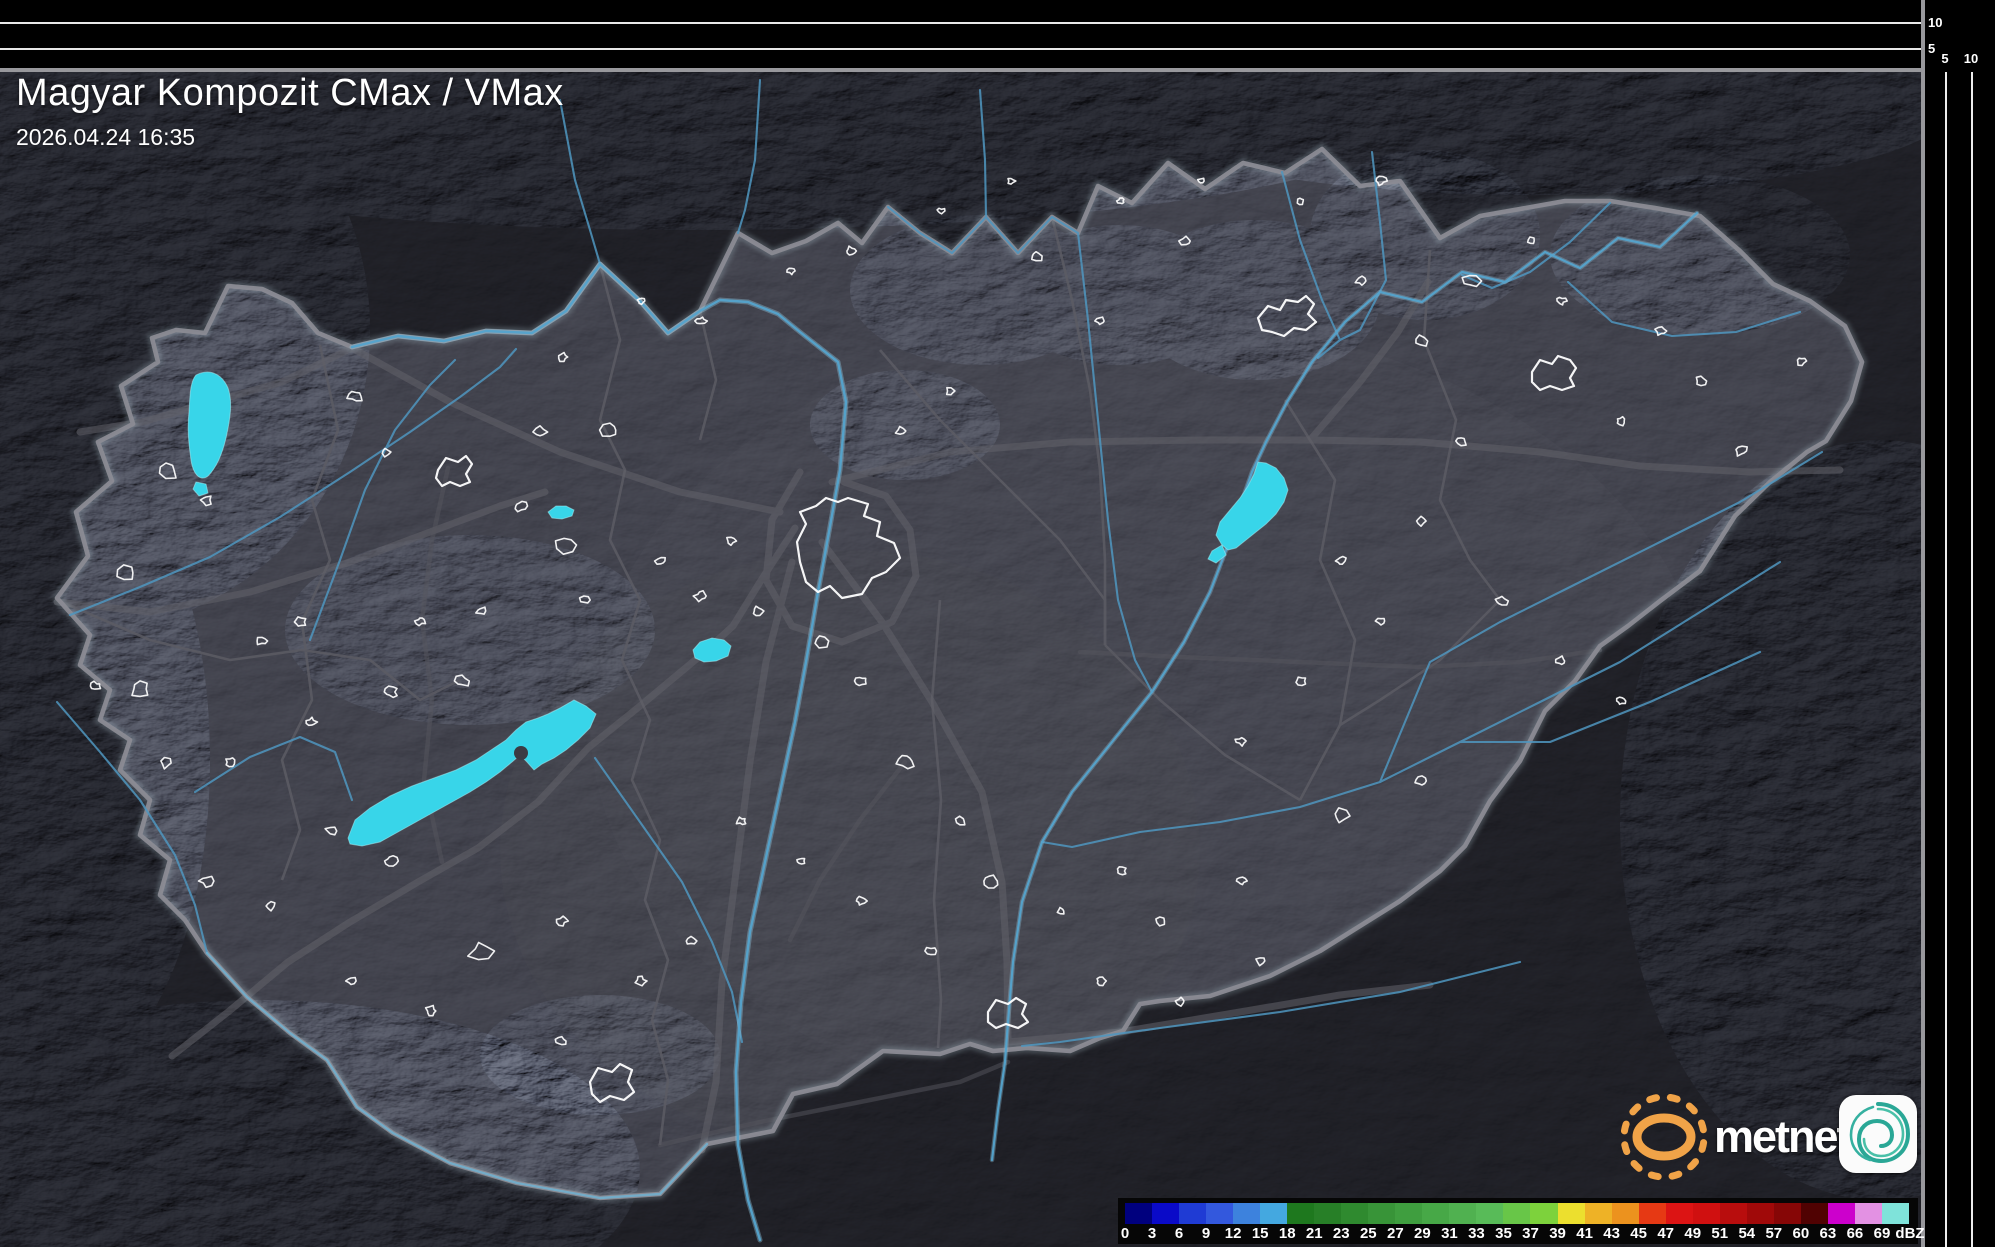  Describe the element at coordinates (612, 1083) in the screenshot. I see `city-pecs` at that location.